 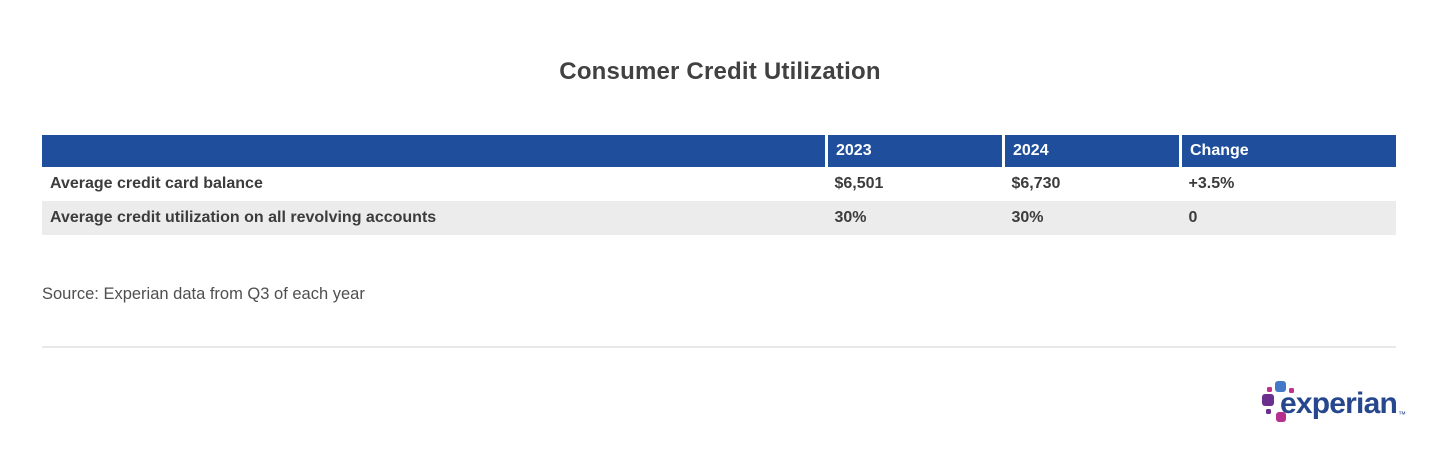 What do you see at coordinates (1036, 183) in the screenshot?
I see `row-value-2024: $6,730` at bounding box center [1036, 183].